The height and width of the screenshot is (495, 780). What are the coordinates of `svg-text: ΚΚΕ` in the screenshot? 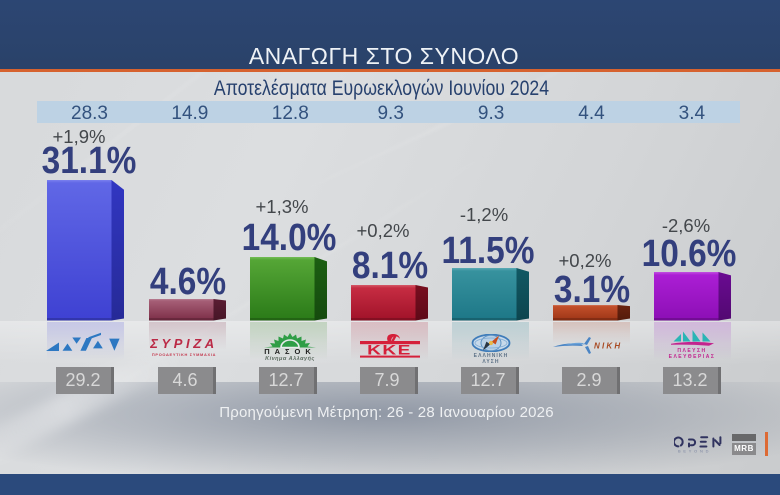 It's located at (389, 349).